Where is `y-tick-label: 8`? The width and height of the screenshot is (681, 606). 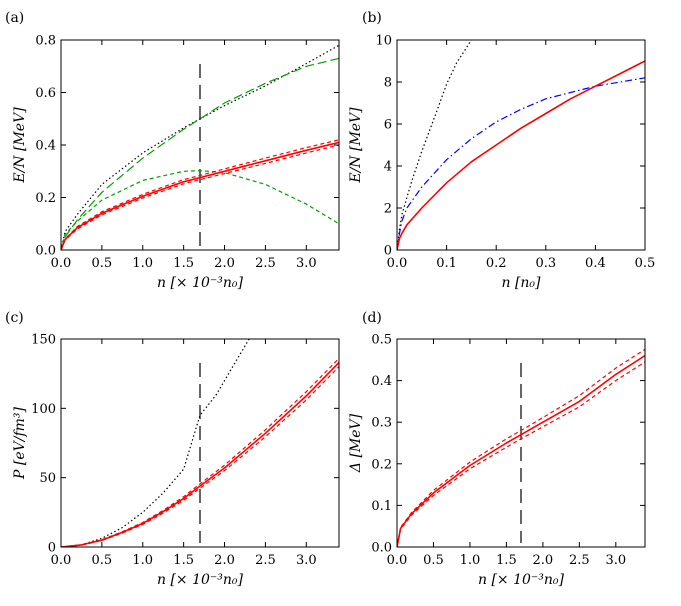 y-tick-label: 8 is located at coordinates (388, 83).